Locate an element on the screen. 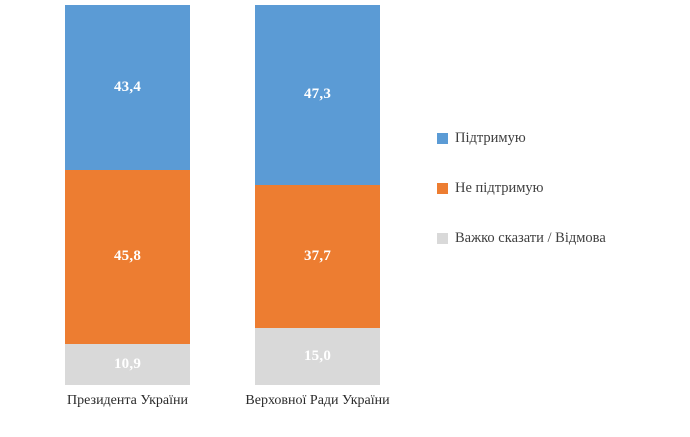  legend-item-0: Підтримую is located at coordinates (521, 137).